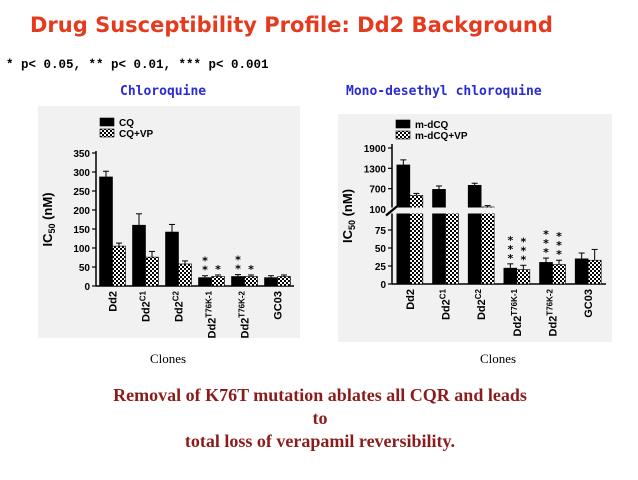  I want to click on chloroquine-x-tick-label: GC03, so click(279, 305).